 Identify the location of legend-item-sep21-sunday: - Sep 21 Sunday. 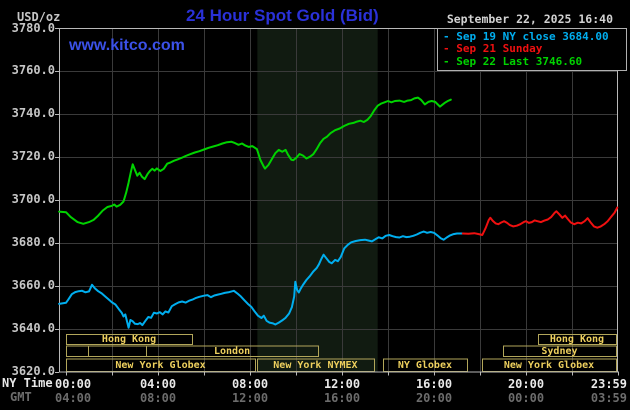
(493, 49).